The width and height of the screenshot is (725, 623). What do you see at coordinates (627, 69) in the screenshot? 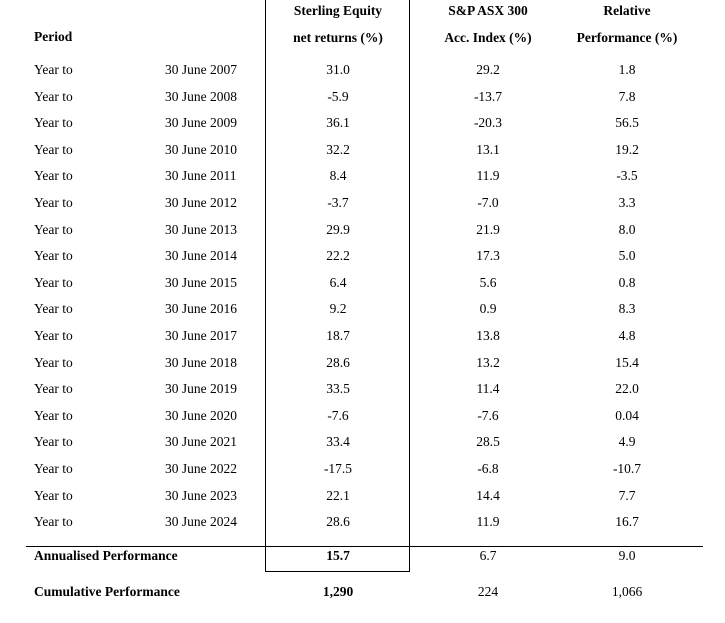
I see `row-relative-performance: 1.8` at bounding box center [627, 69].